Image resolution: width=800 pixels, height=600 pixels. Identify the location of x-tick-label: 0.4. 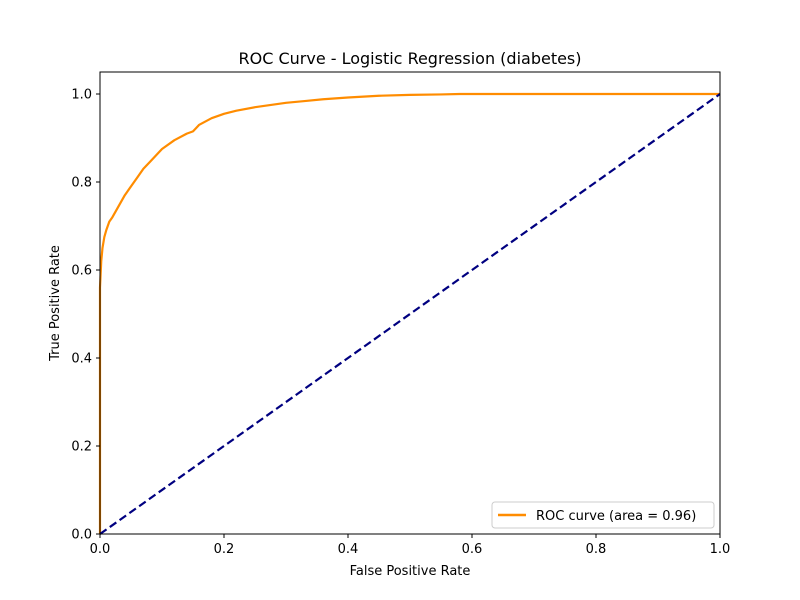
(348, 549).